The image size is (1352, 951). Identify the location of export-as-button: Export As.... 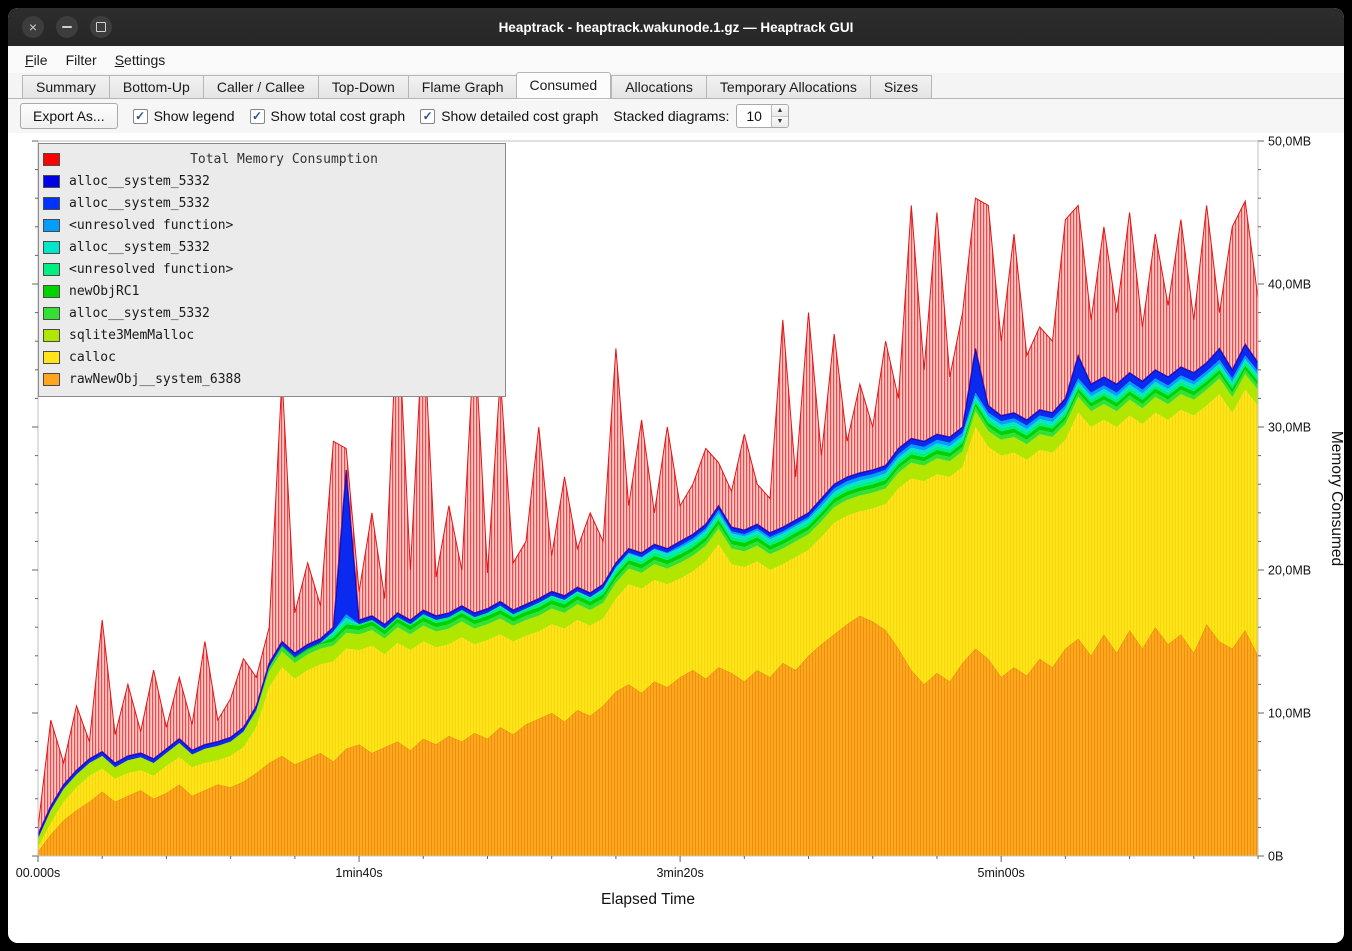
(69, 116).